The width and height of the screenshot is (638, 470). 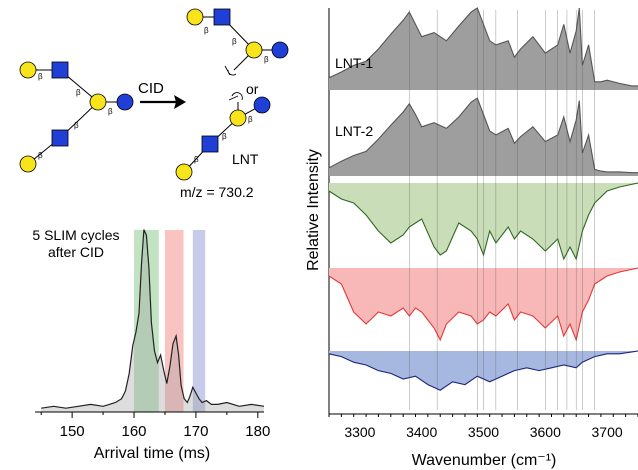 I want to click on x-tick-label: 3400, so click(x=421, y=432).